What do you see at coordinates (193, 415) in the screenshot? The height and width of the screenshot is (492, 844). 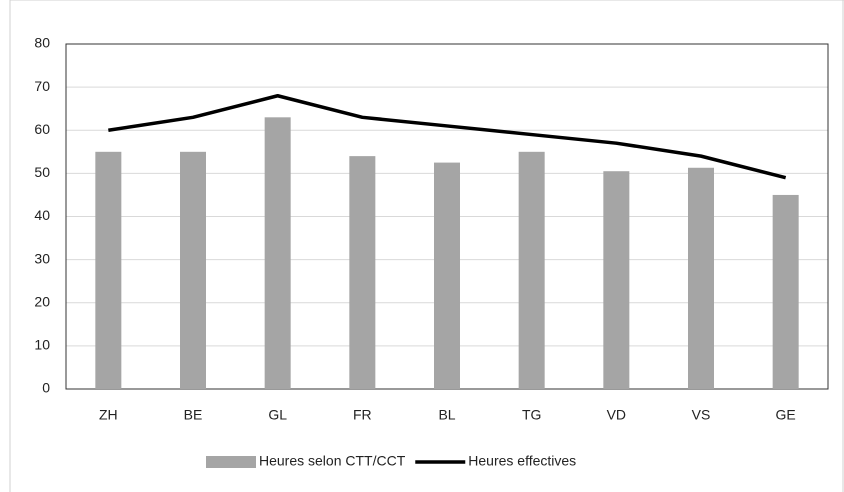 I see `x-tick-label: BE` at bounding box center [193, 415].